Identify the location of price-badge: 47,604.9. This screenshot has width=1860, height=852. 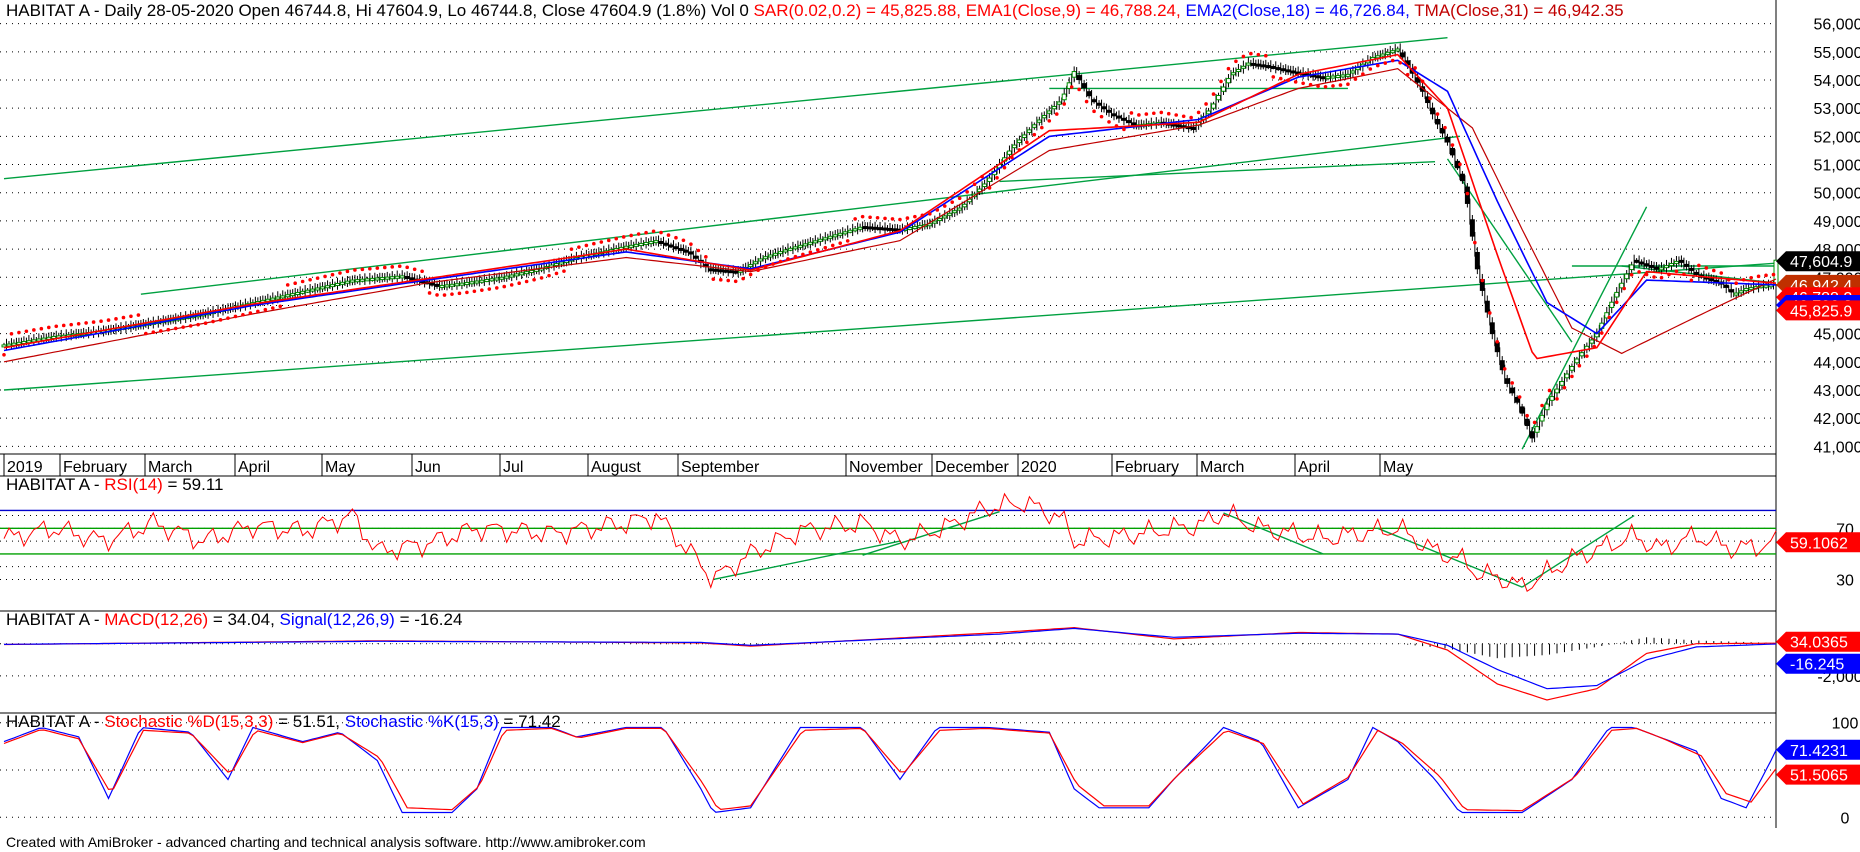
(1818, 261).